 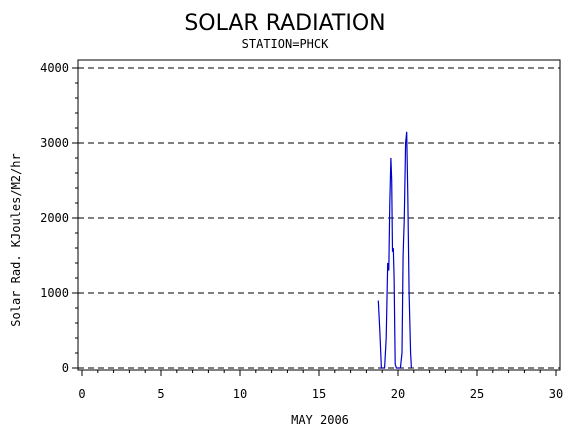 What do you see at coordinates (54, 218) in the screenshot?
I see `y-tick-label: 2000` at bounding box center [54, 218].